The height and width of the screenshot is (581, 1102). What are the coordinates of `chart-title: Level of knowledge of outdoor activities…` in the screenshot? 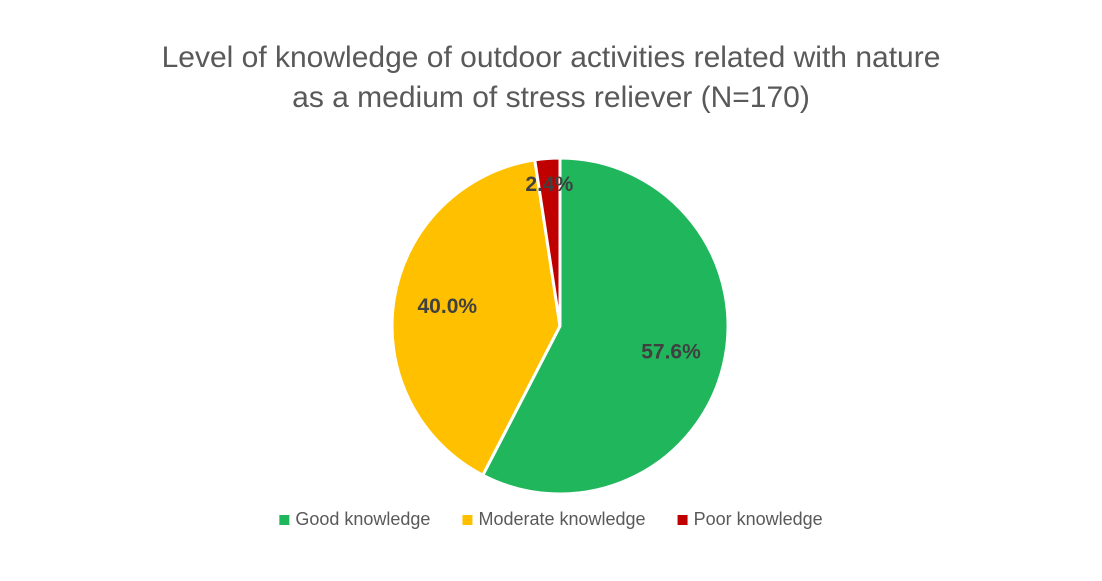 It's located at (551, 77).